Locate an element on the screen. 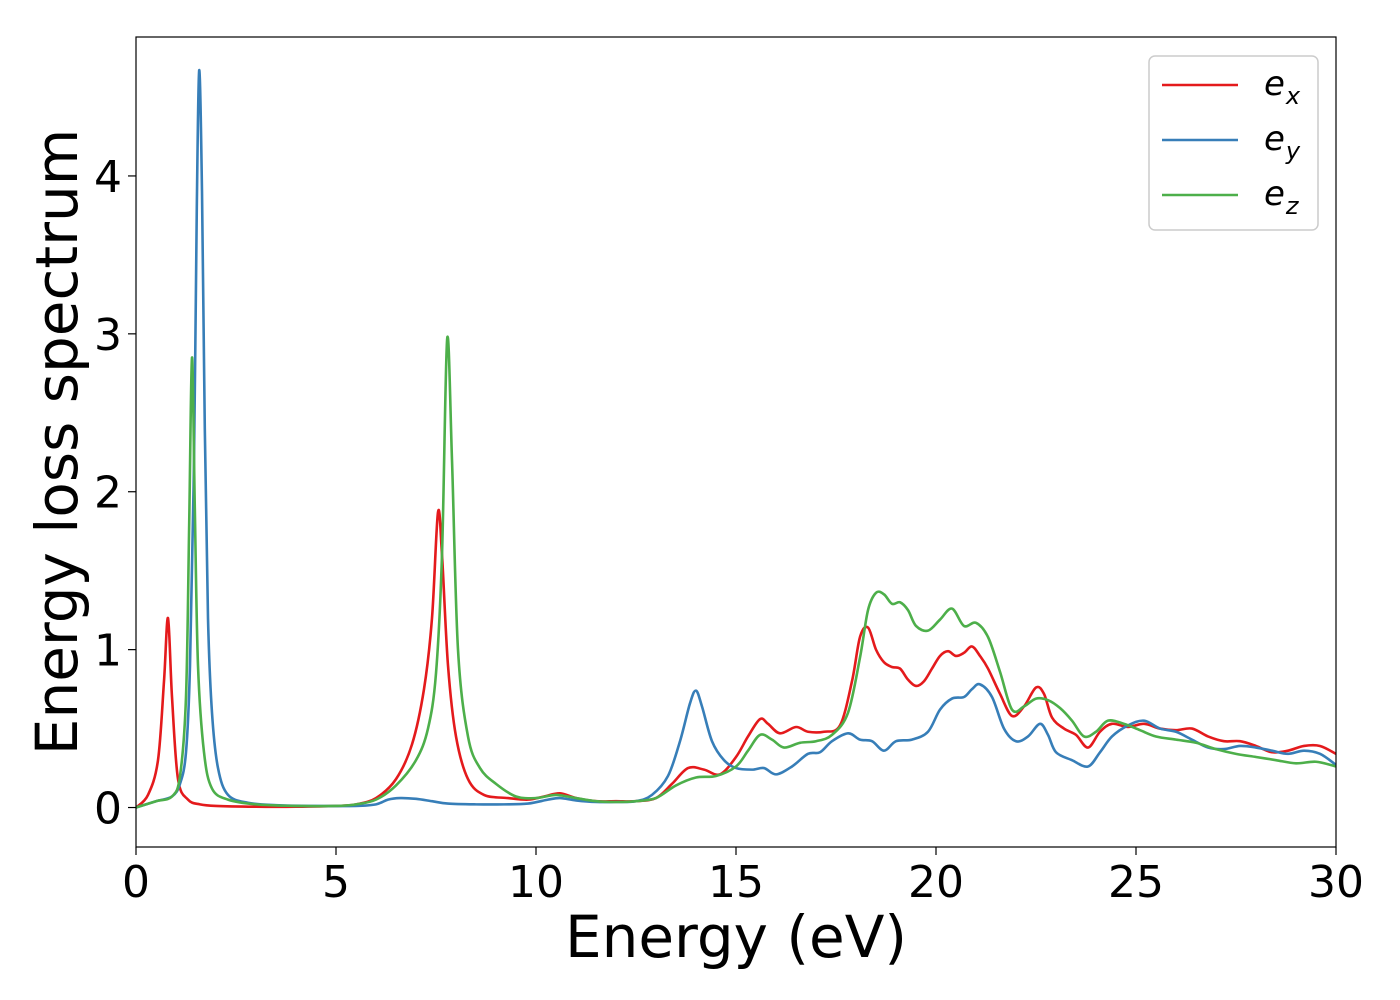 This screenshot has height=1000, width=1400. x-tick-label: 5 is located at coordinates (336, 882).